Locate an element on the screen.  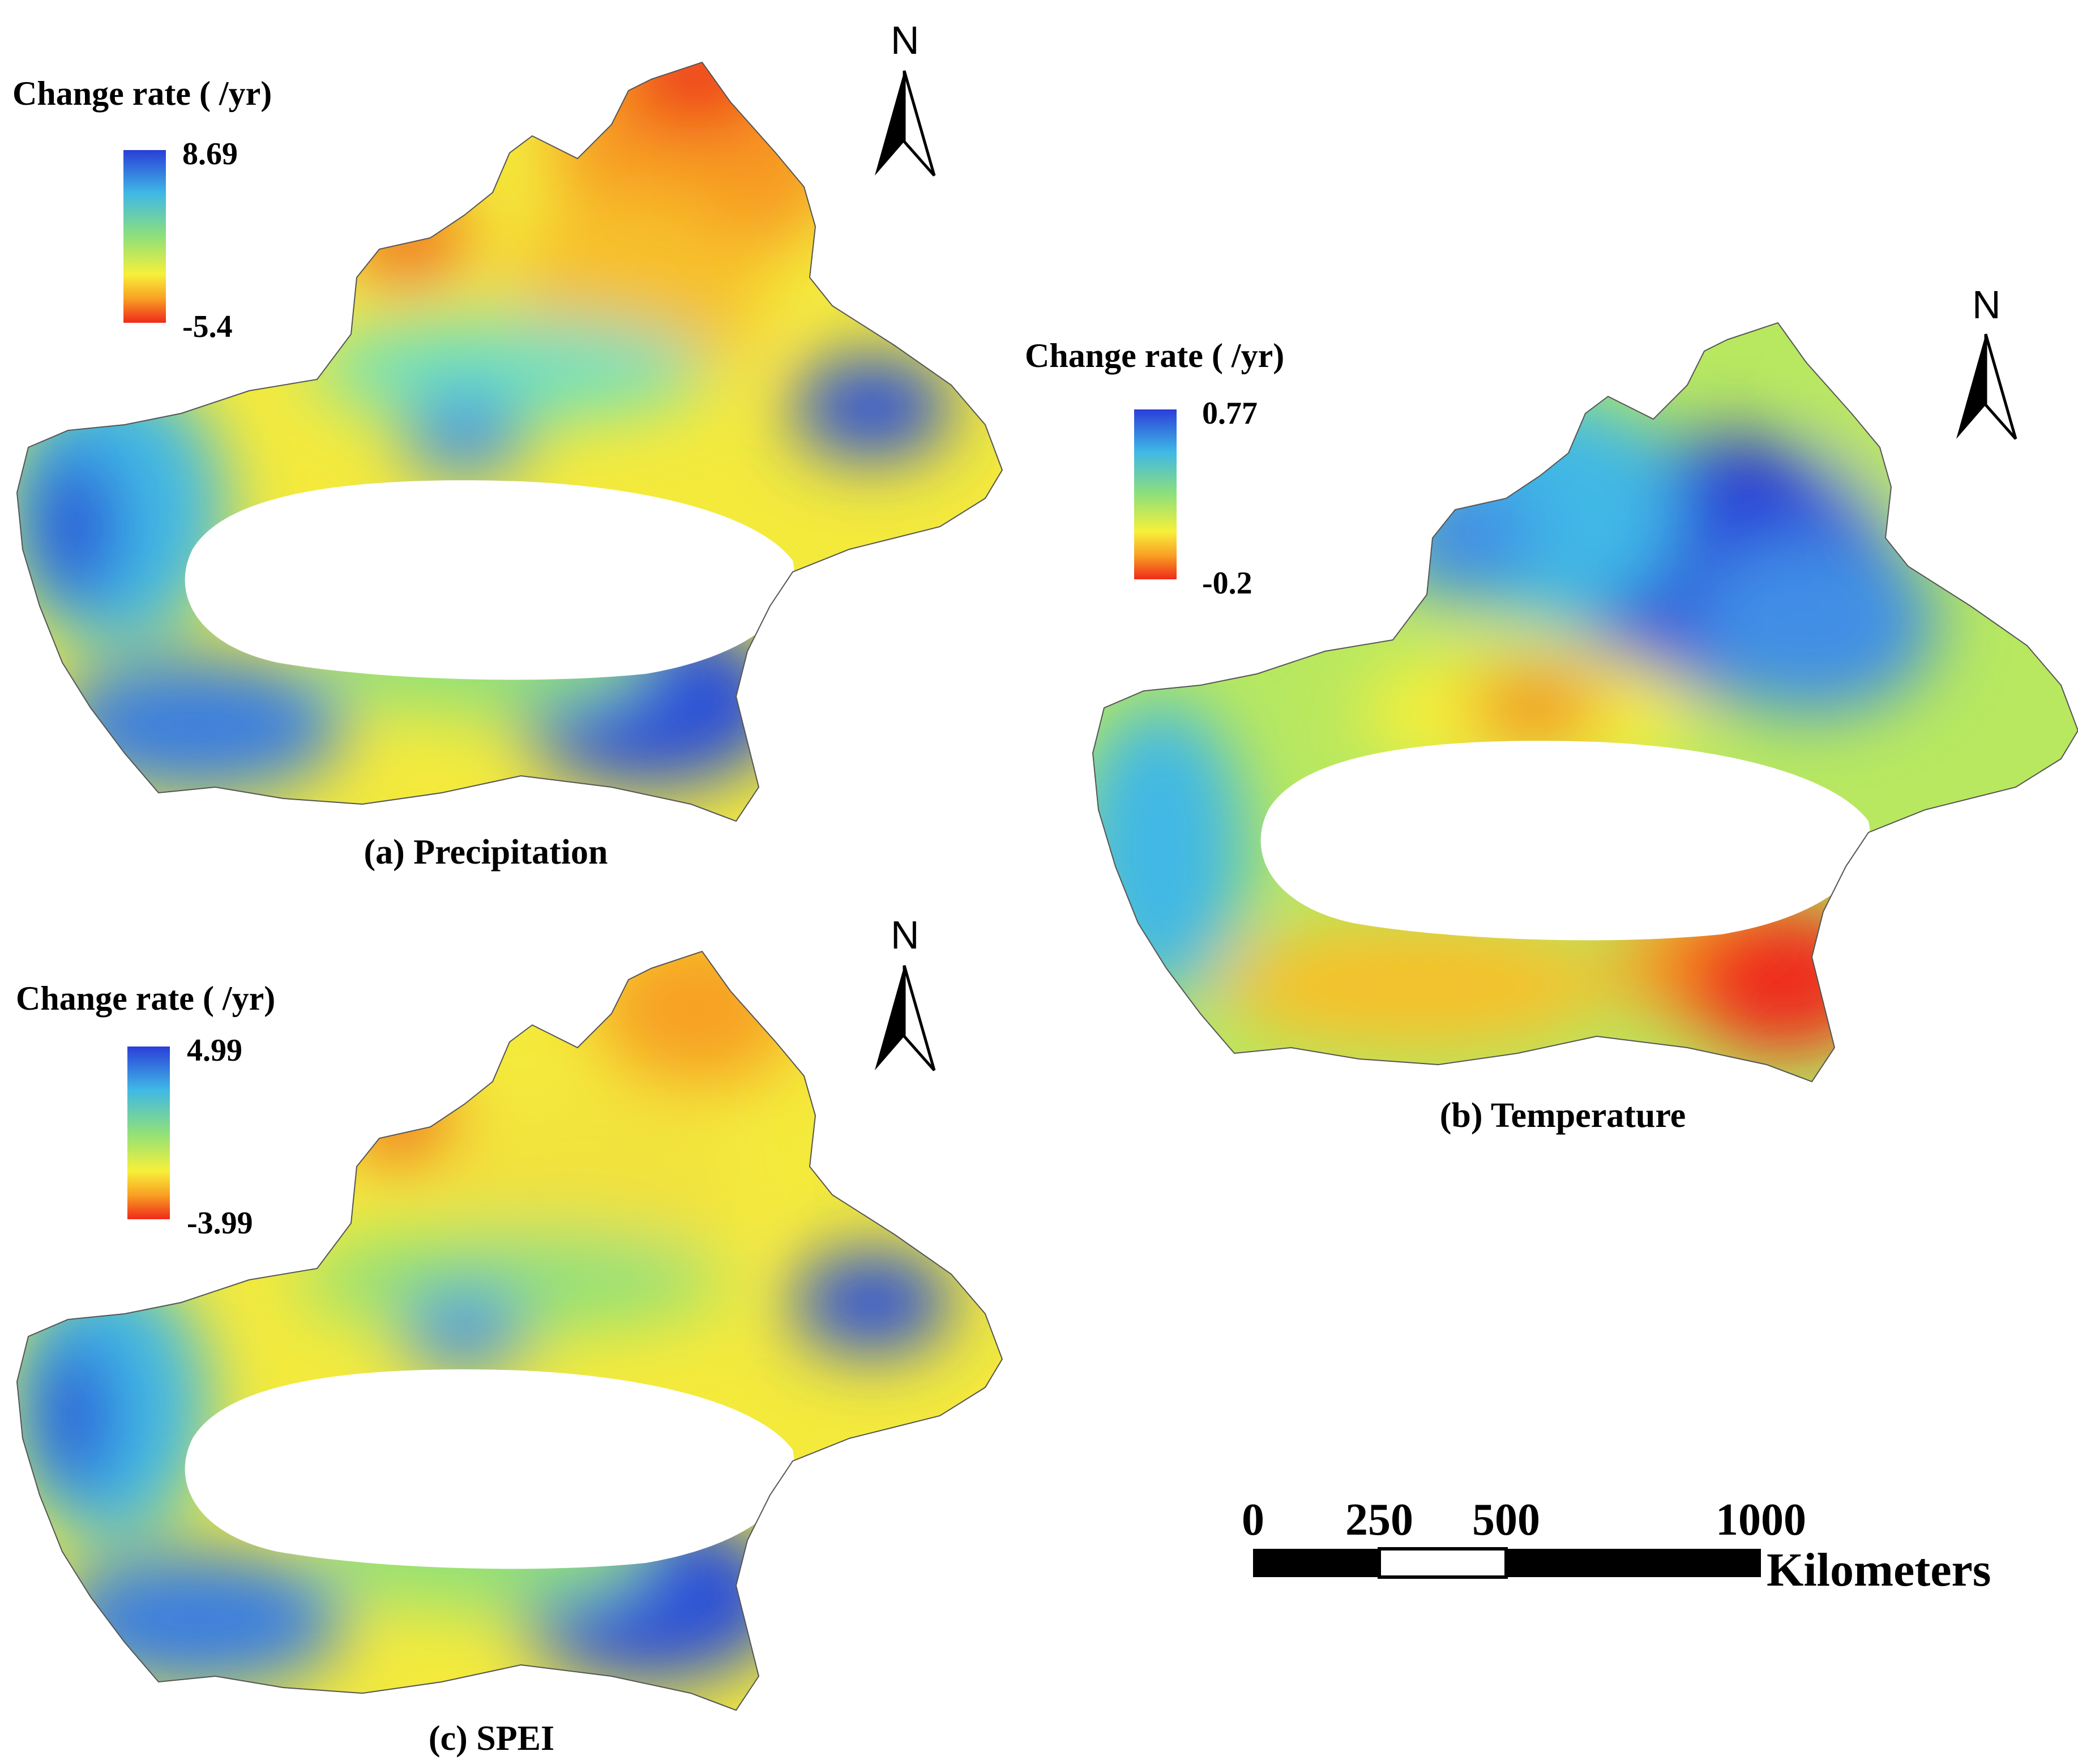
legend-min: -3.99 is located at coordinates (220, 1223).